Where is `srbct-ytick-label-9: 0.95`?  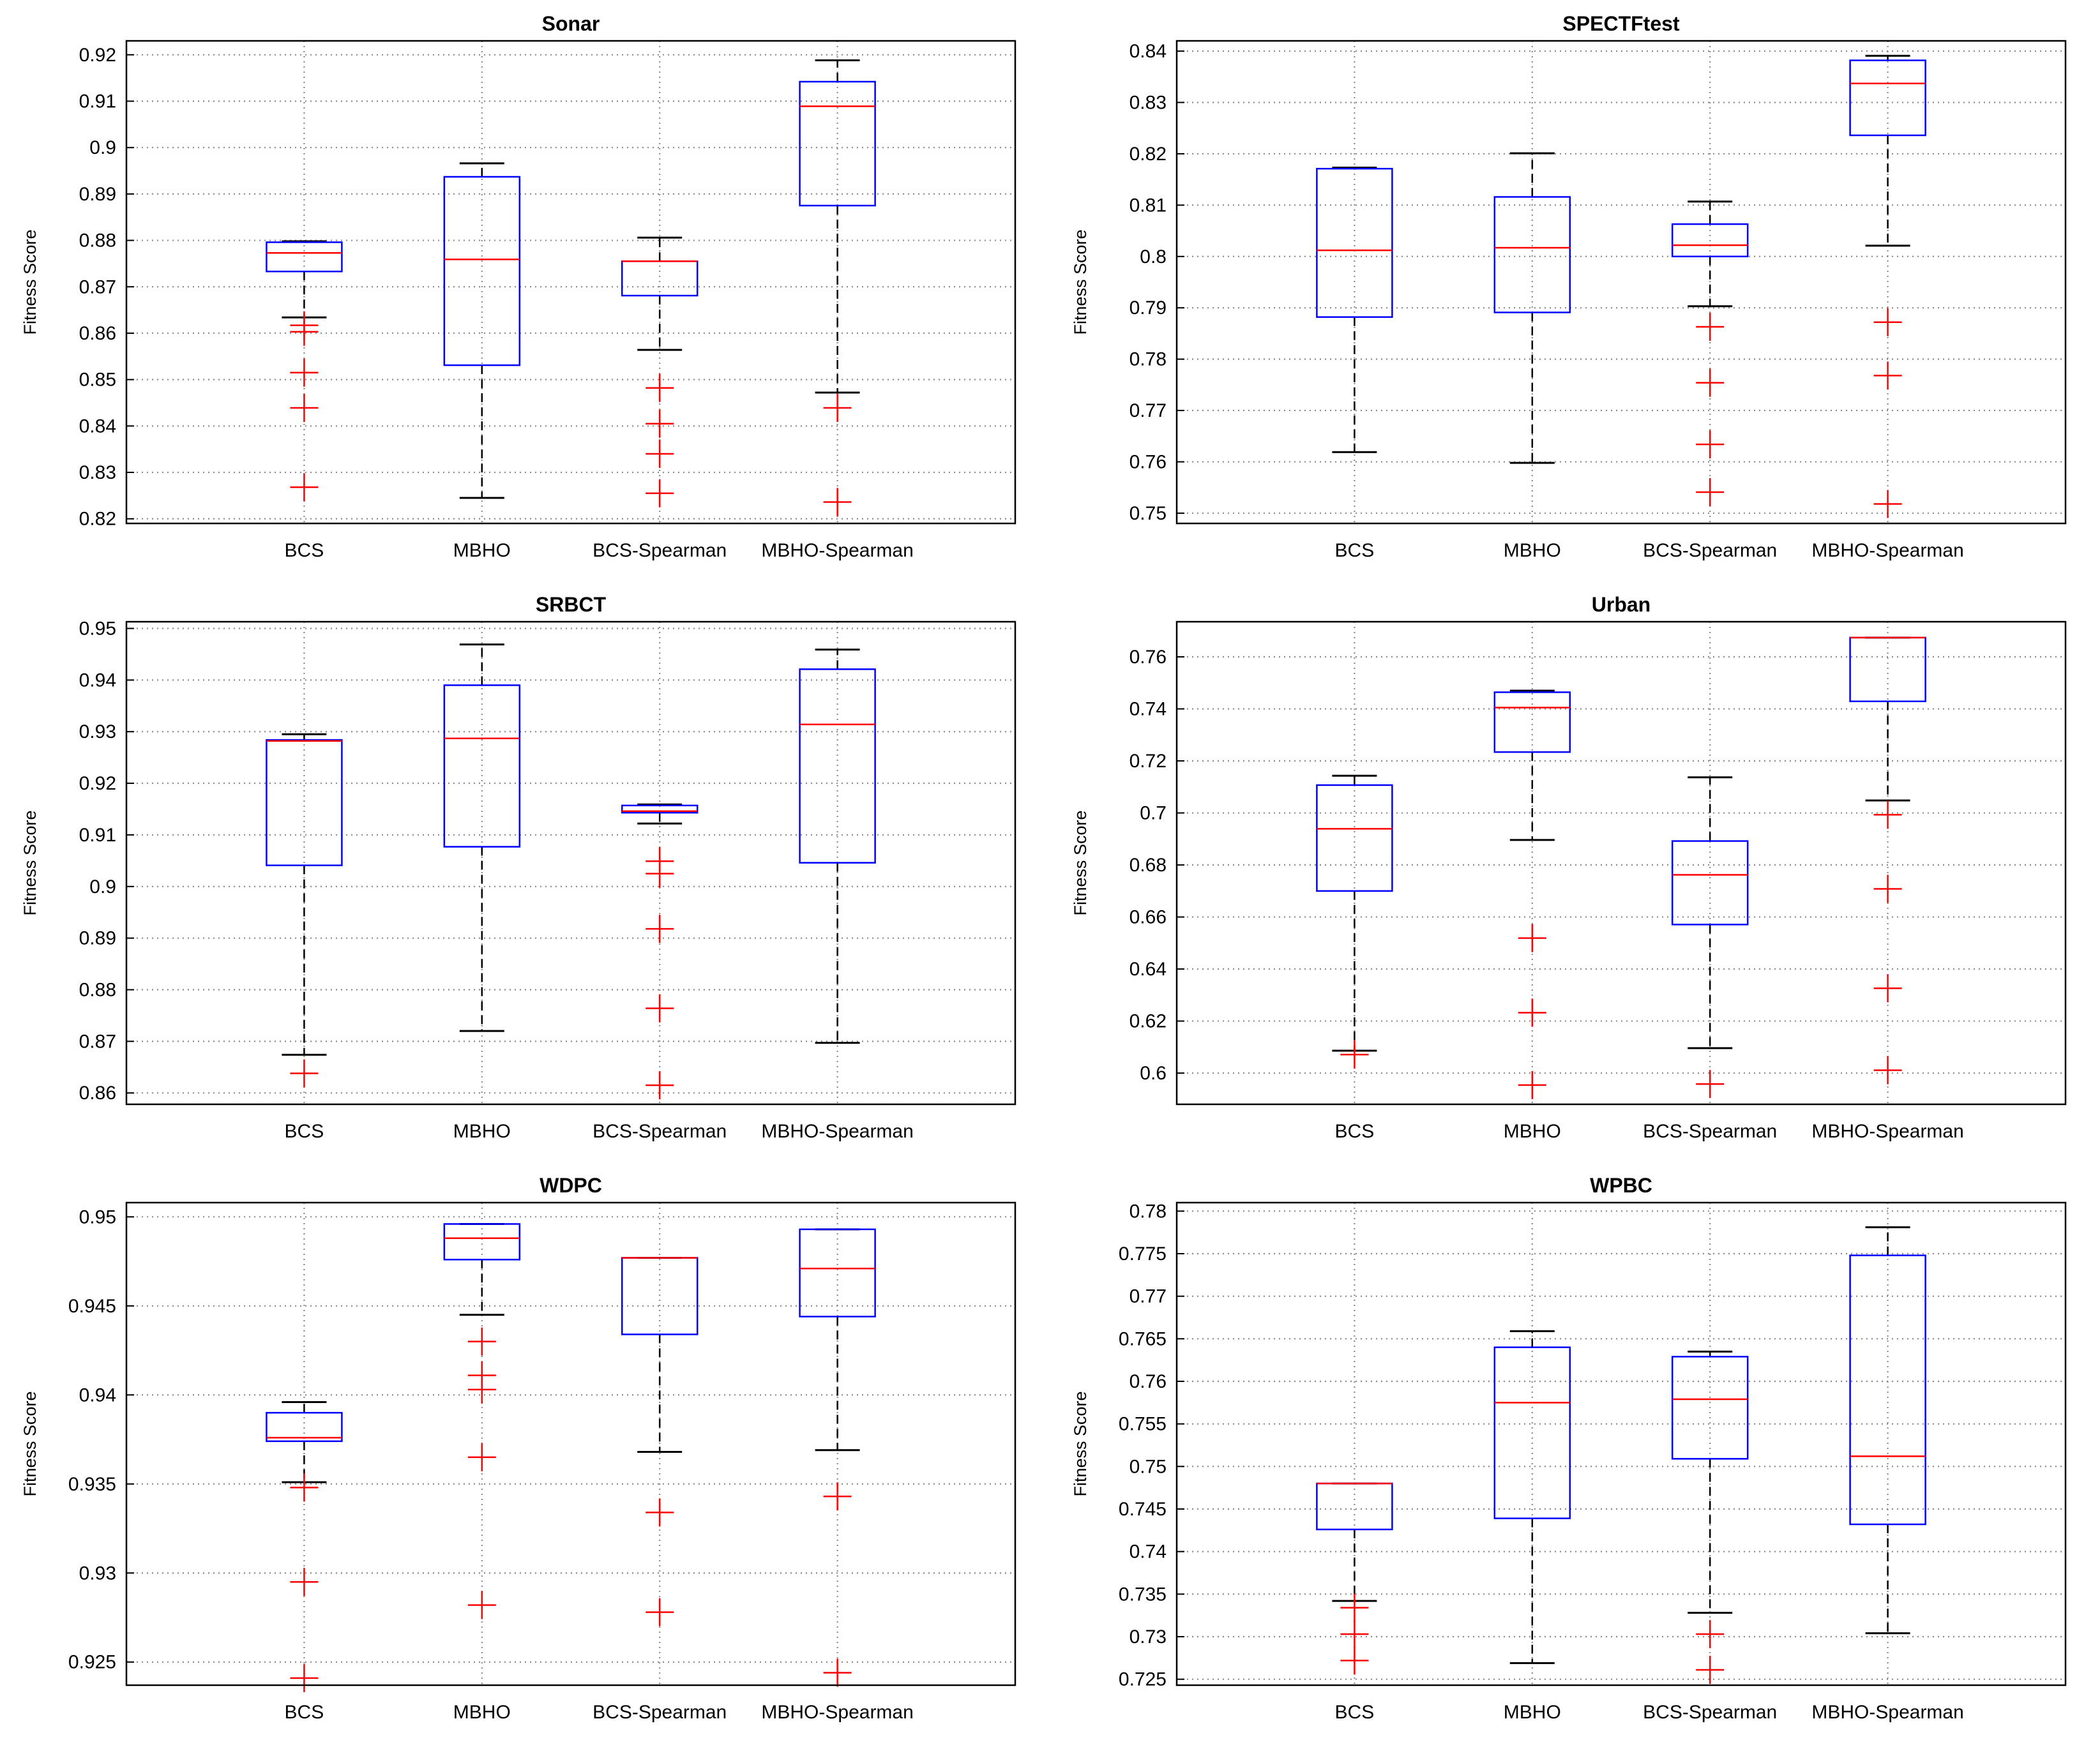
srbct-ytick-label-9: 0.95 is located at coordinates (97, 629).